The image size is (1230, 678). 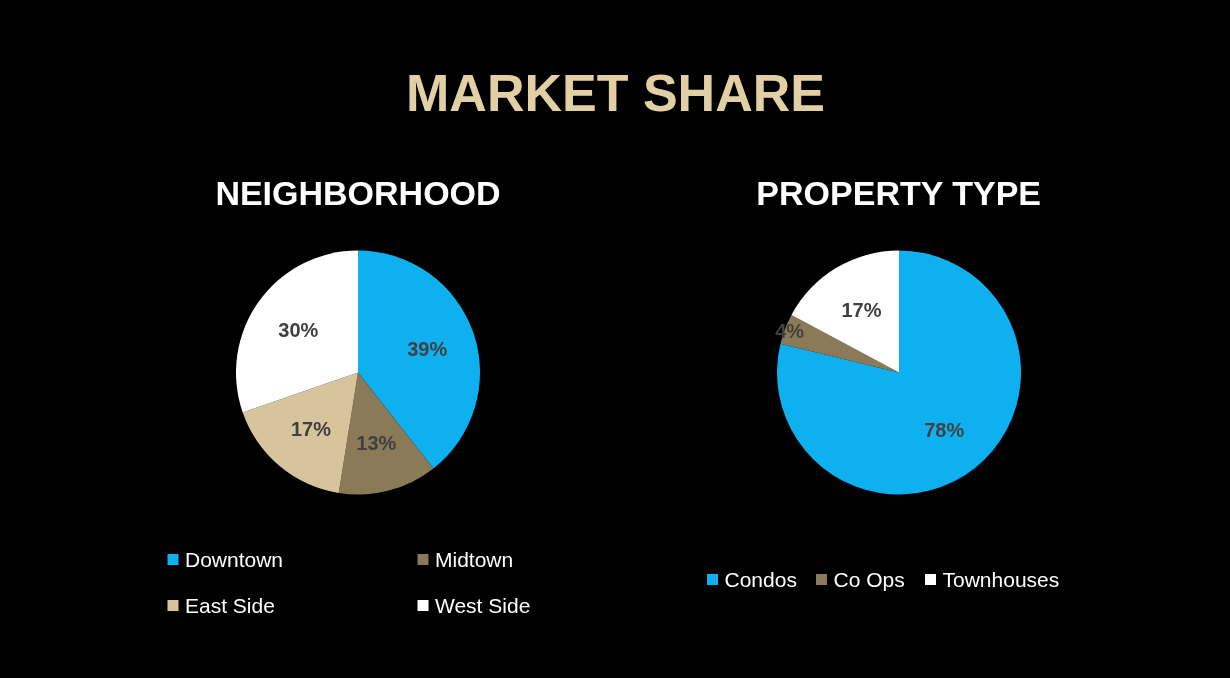 What do you see at coordinates (298, 330) in the screenshot?
I see `data-label: 30%` at bounding box center [298, 330].